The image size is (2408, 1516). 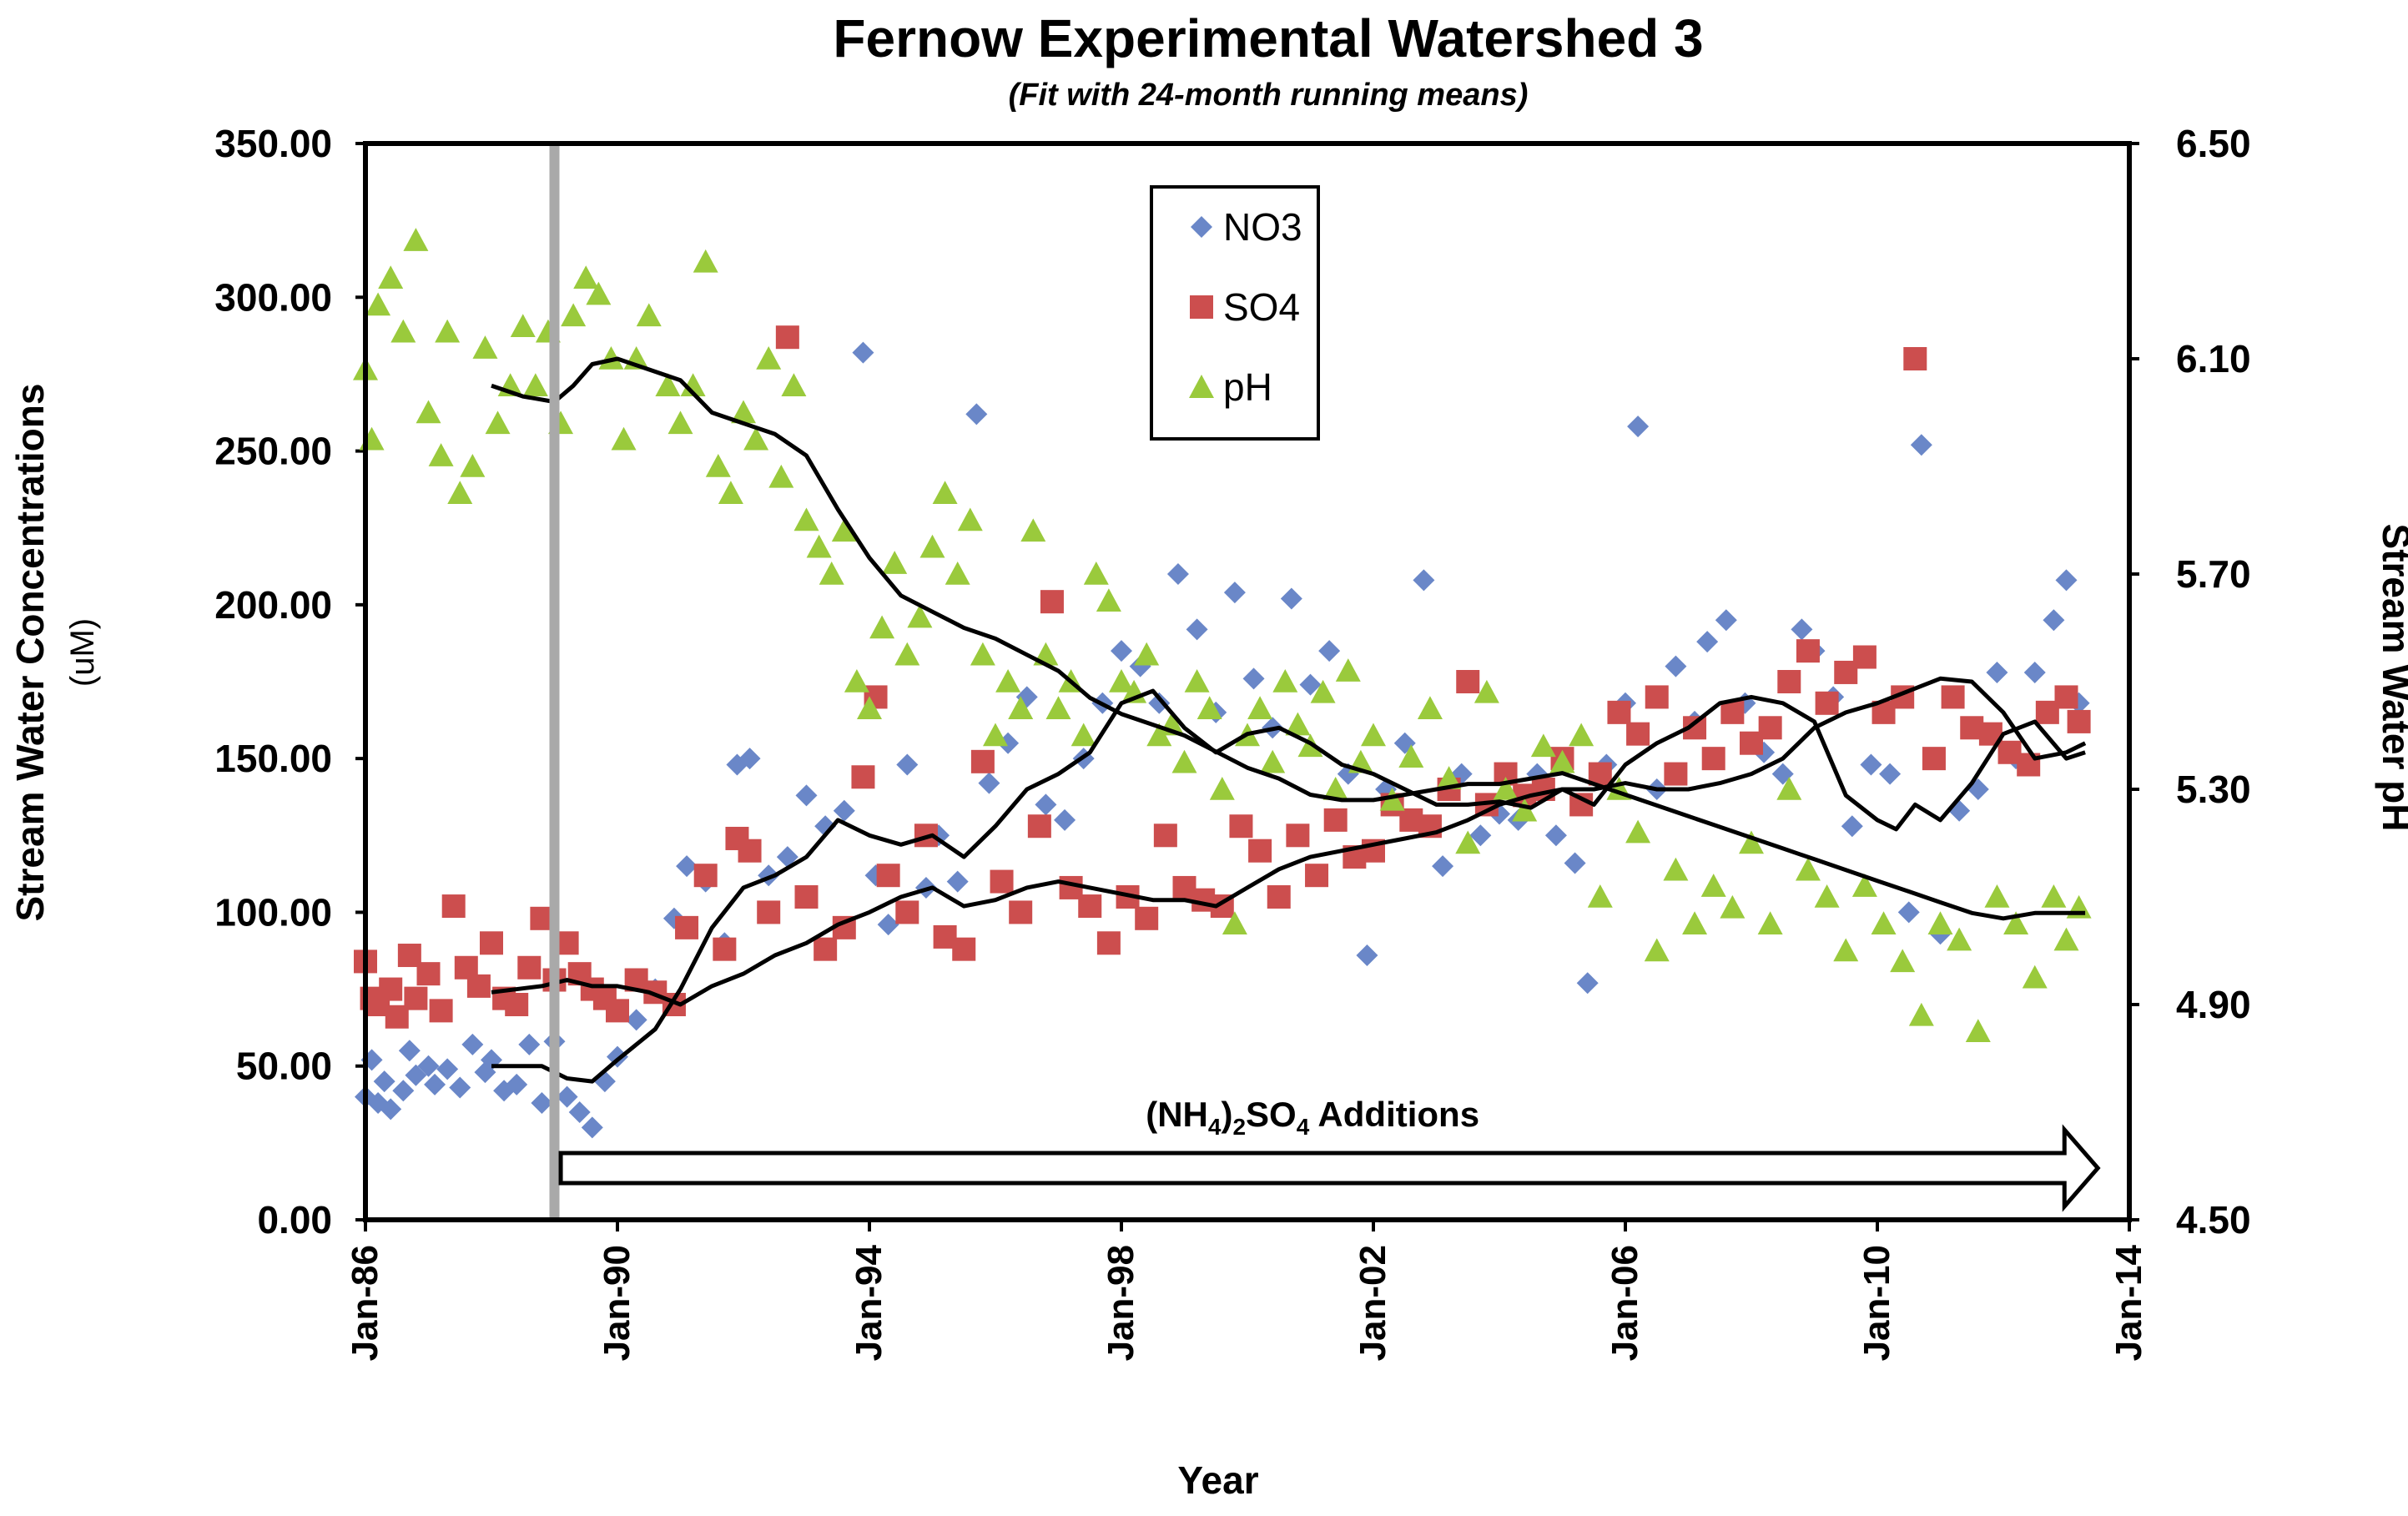 I want to click on legend-marker-ph, so click(x=1201, y=387).